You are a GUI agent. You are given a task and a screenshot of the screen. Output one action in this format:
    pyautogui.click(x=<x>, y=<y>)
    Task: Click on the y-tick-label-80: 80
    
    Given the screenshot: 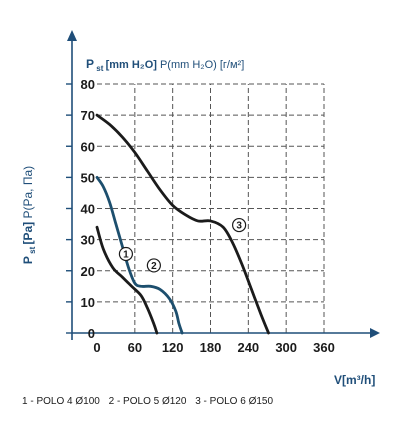 What is the action you would take?
    pyautogui.click(x=88, y=84)
    